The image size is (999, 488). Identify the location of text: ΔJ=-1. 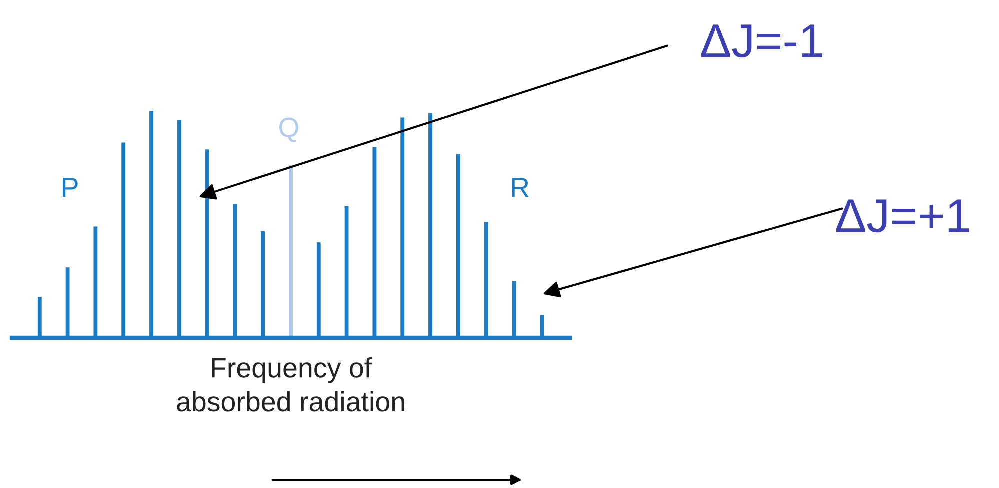
(761, 41).